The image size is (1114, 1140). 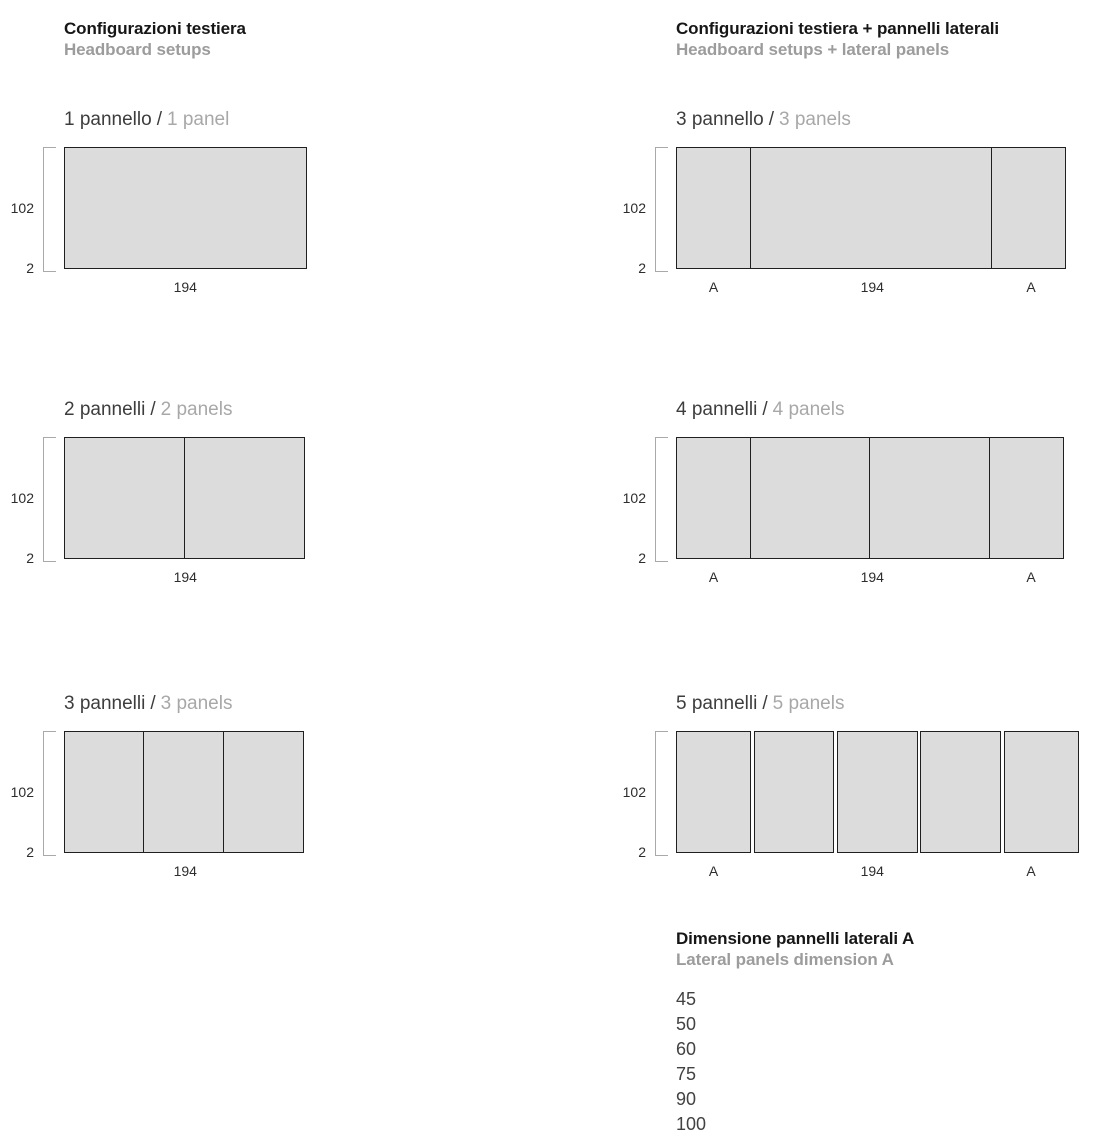 What do you see at coordinates (137, 49) in the screenshot?
I see `section-title-en: Headboard setups` at bounding box center [137, 49].